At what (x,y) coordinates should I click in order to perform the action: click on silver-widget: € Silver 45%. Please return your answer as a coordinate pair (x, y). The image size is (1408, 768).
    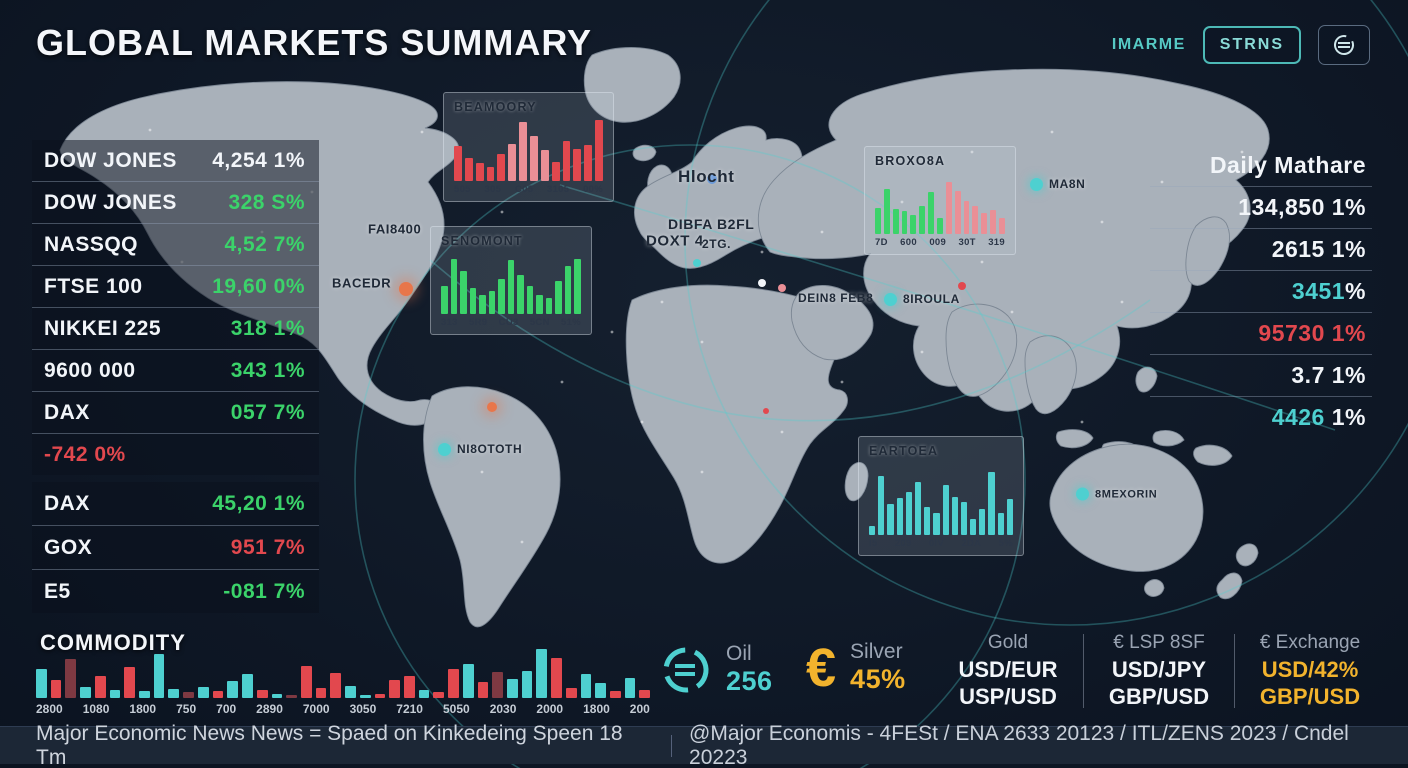
    Looking at the image, I should click on (856, 667).